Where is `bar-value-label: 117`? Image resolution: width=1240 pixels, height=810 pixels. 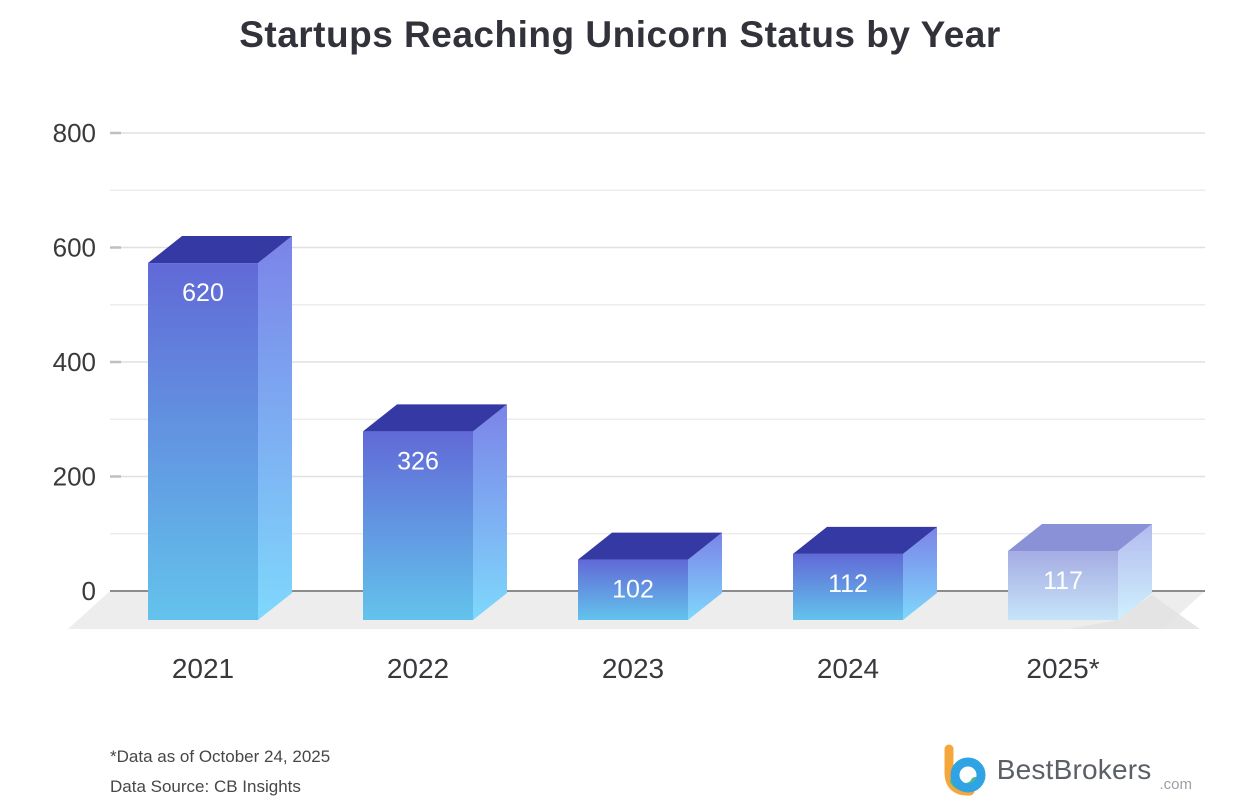 bar-value-label: 117 is located at coordinates (1063, 581).